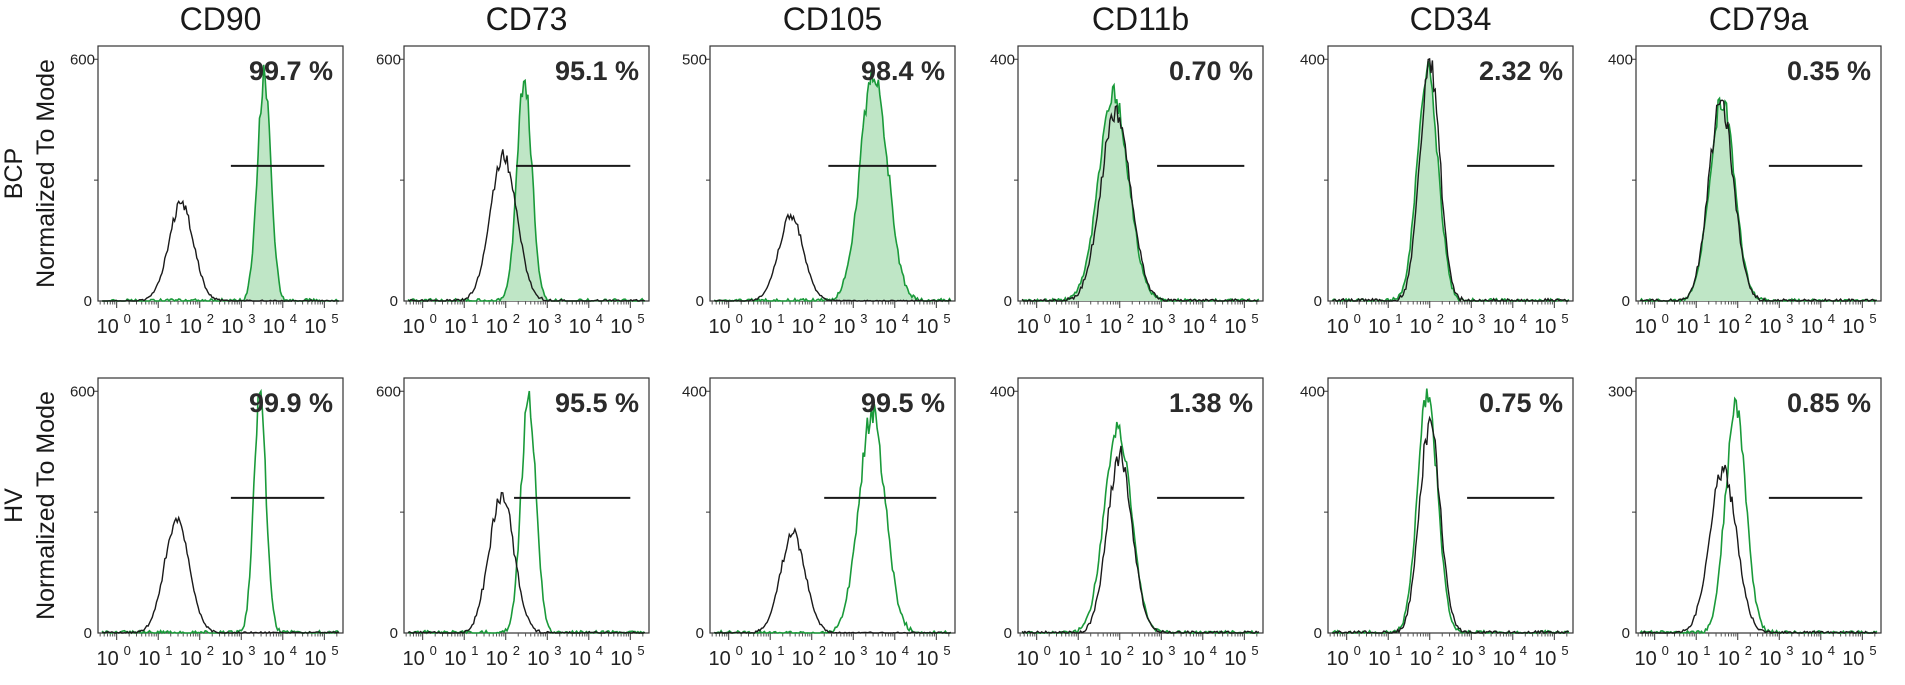 The image size is (1905, 685). I want to click on percent-positive-label: 98.4 %, so click(903, 71).